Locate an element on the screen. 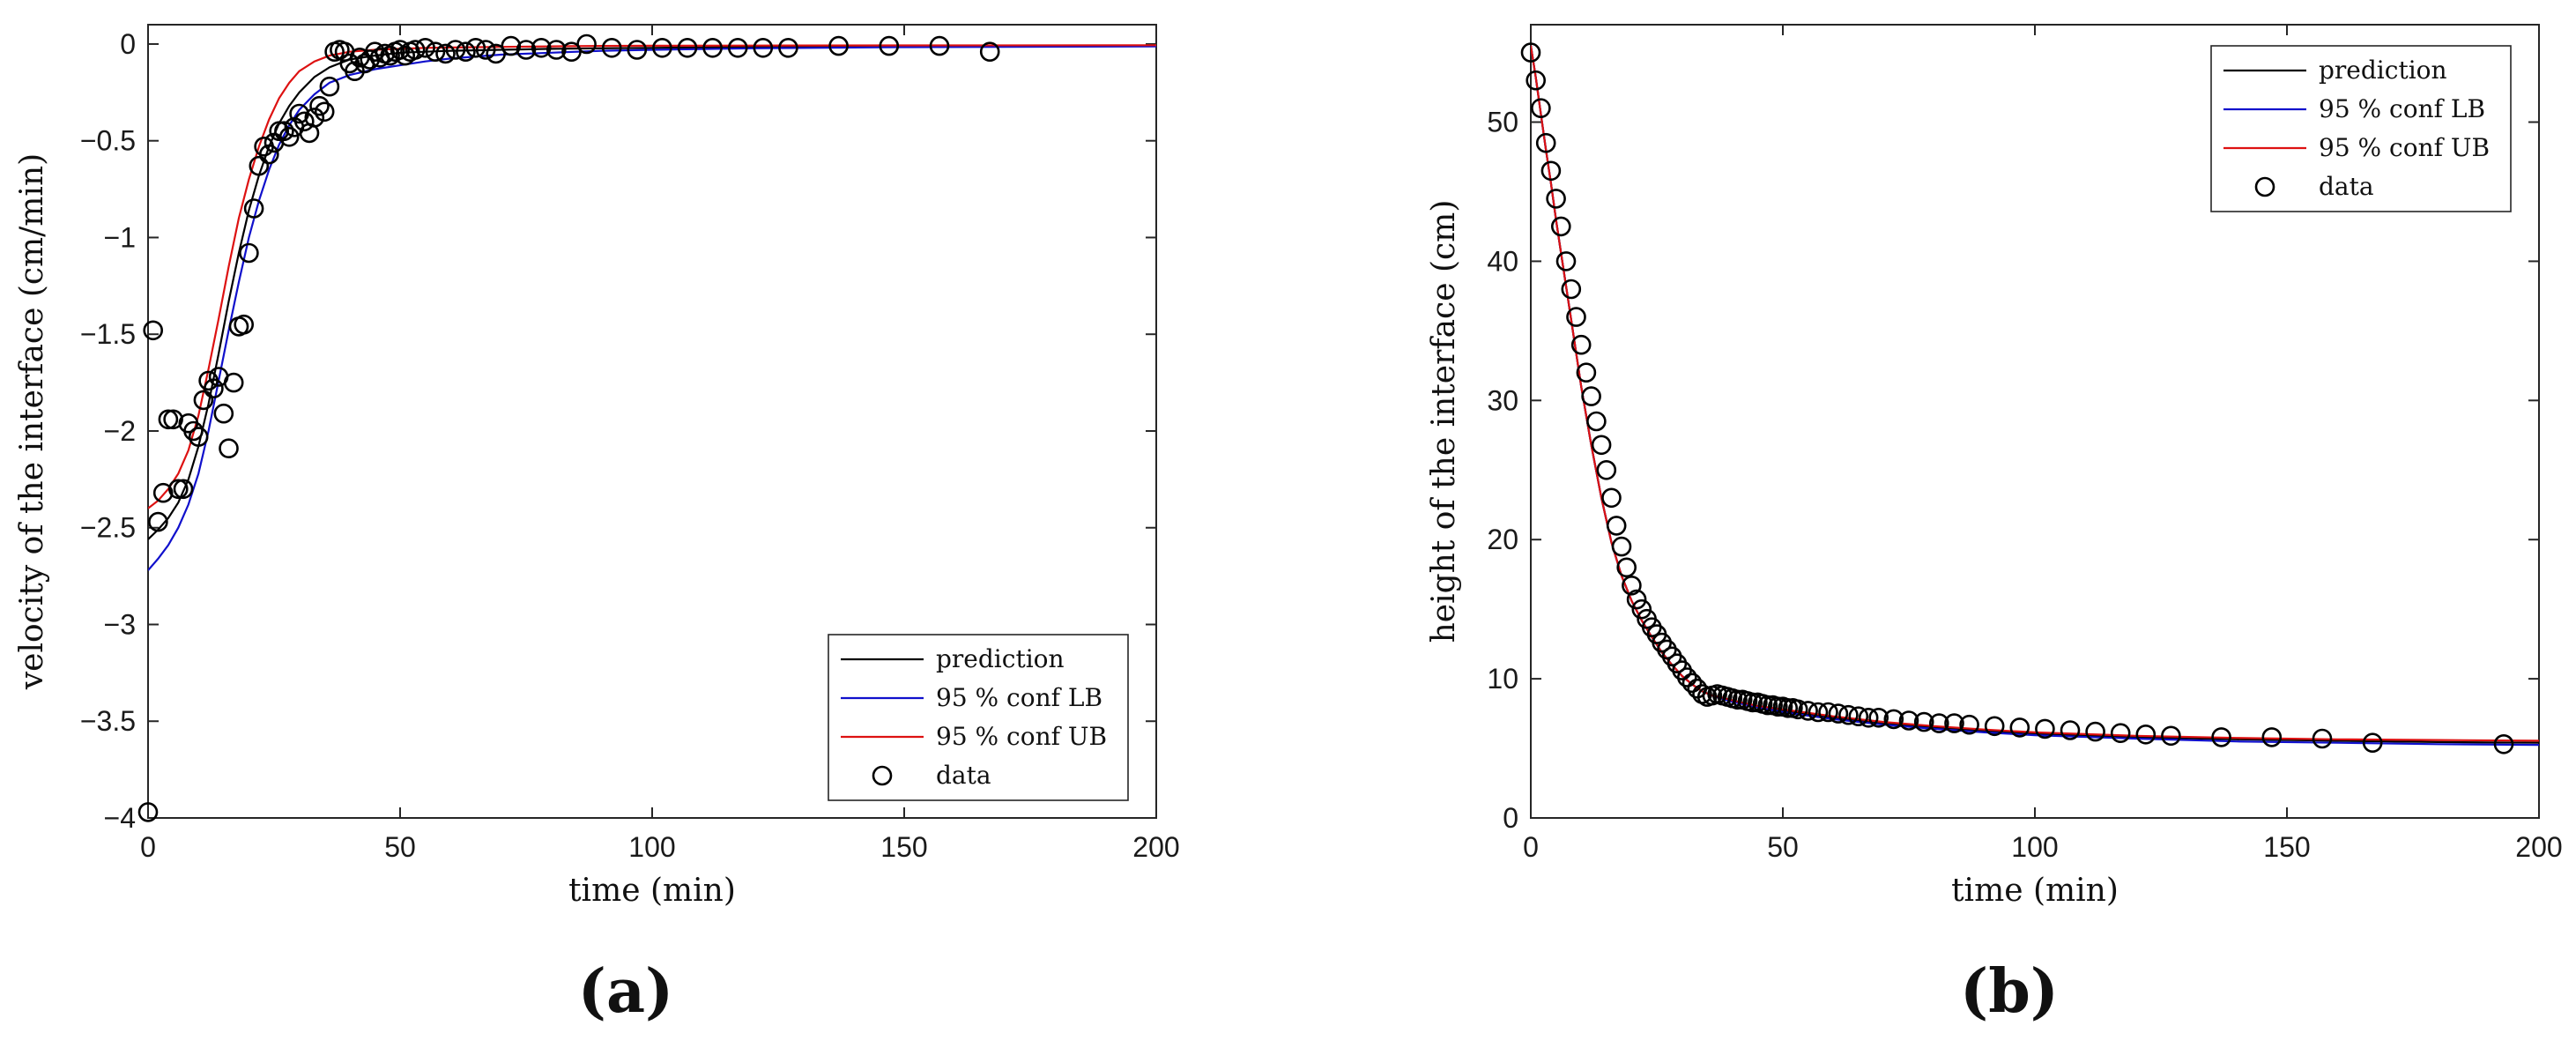  y-tick-label: −1 is located at coordinates (120, 237).